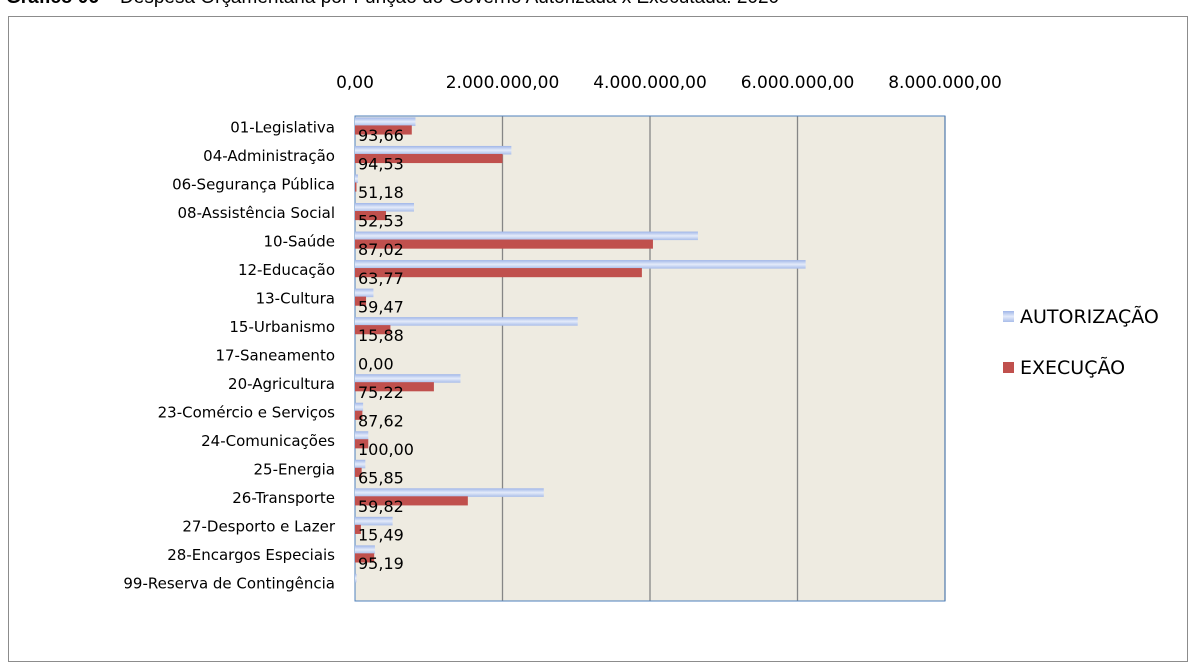 Image resolution: width=1195 pixels, height=664 pixels. I want to click on data-label: 59,47, so click(381, 306).